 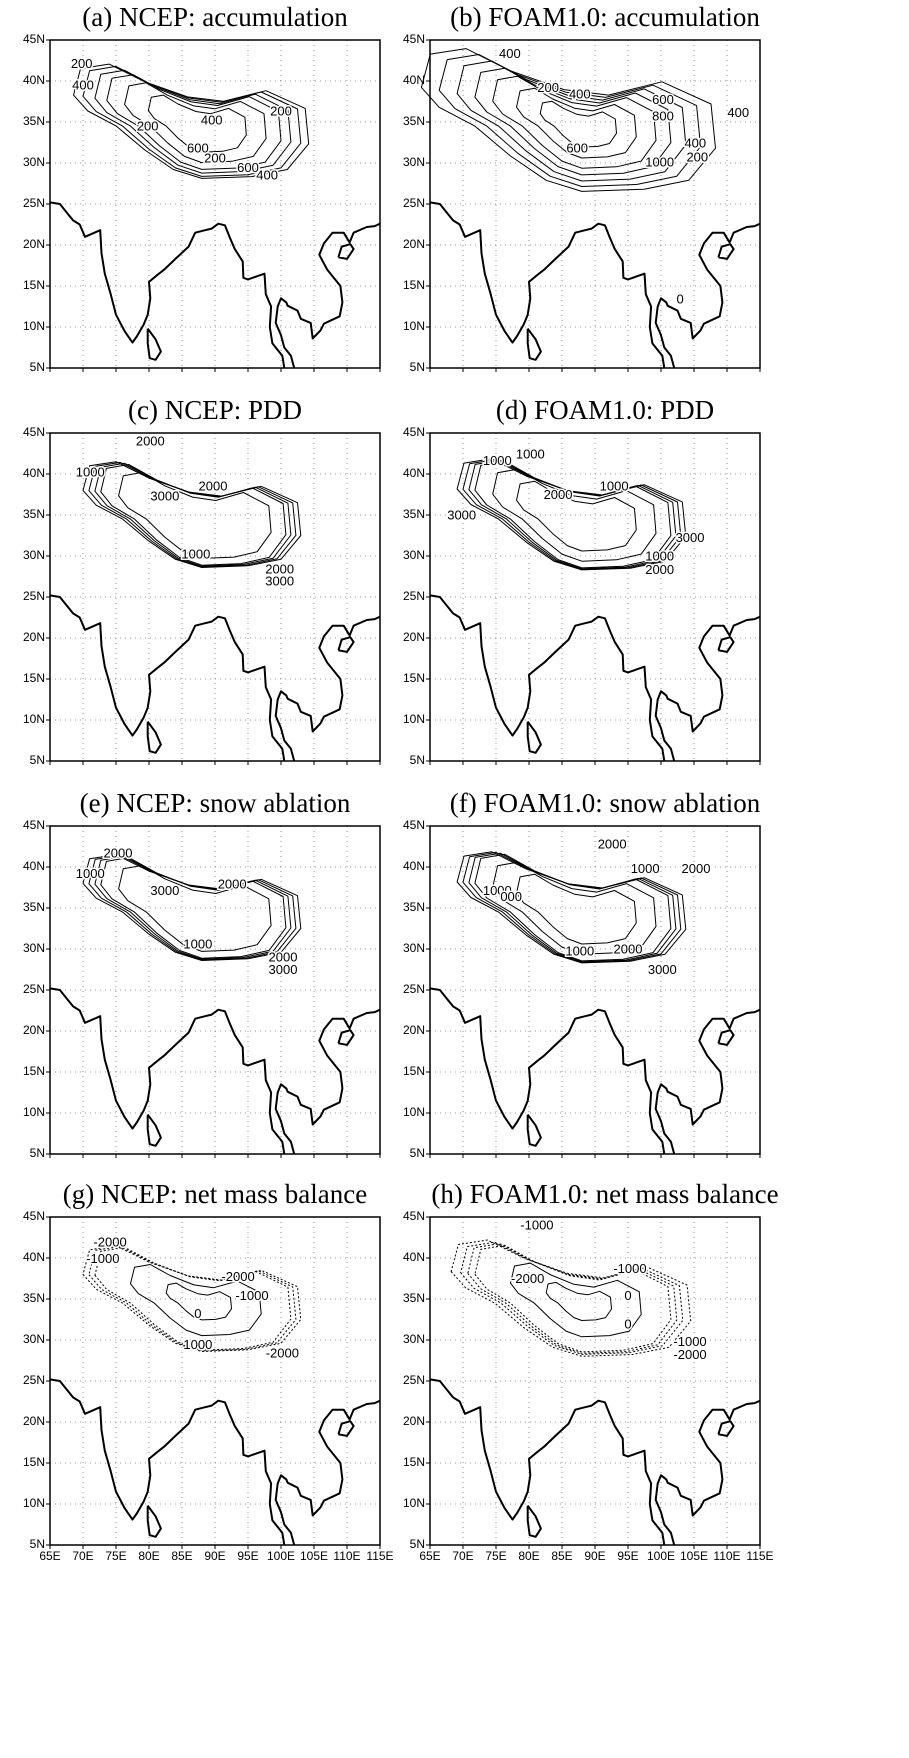 What do you see at coordinates (215, 410) in the screenshot?
I see `panel-title: (c) NCEP: PDD` at bounding box center [215, 410].